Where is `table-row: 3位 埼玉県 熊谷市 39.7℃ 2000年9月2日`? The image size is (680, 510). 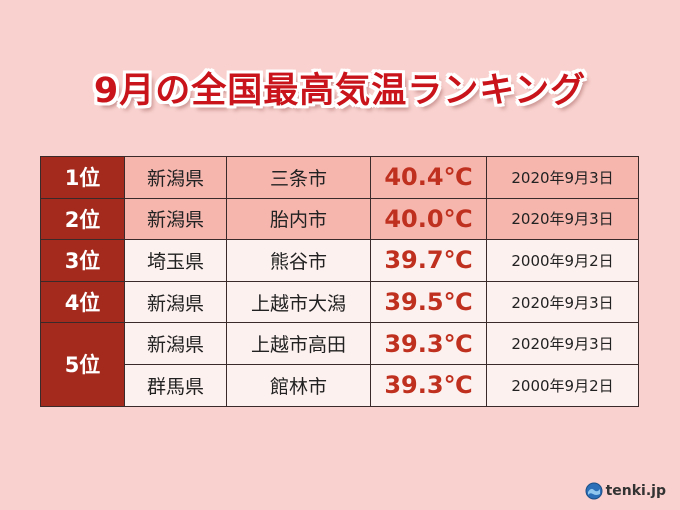 table-row: 3位 埼玉県 熊谷市 39.7℃ 2000年9月2日 is located at coordinates (339, 260).